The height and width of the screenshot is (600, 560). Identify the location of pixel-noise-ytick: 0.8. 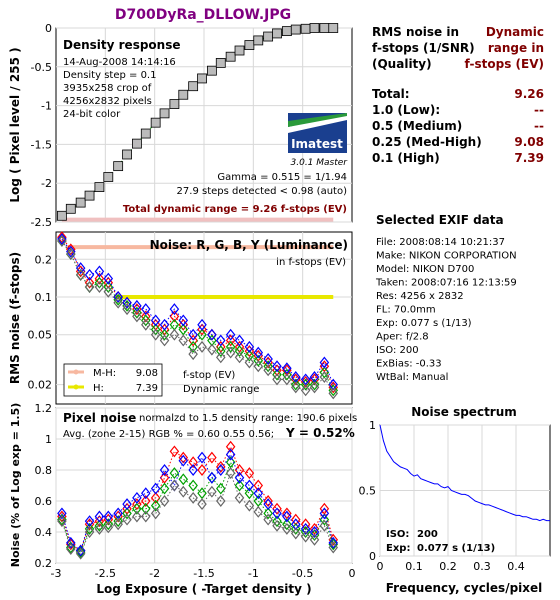
(44, 470).